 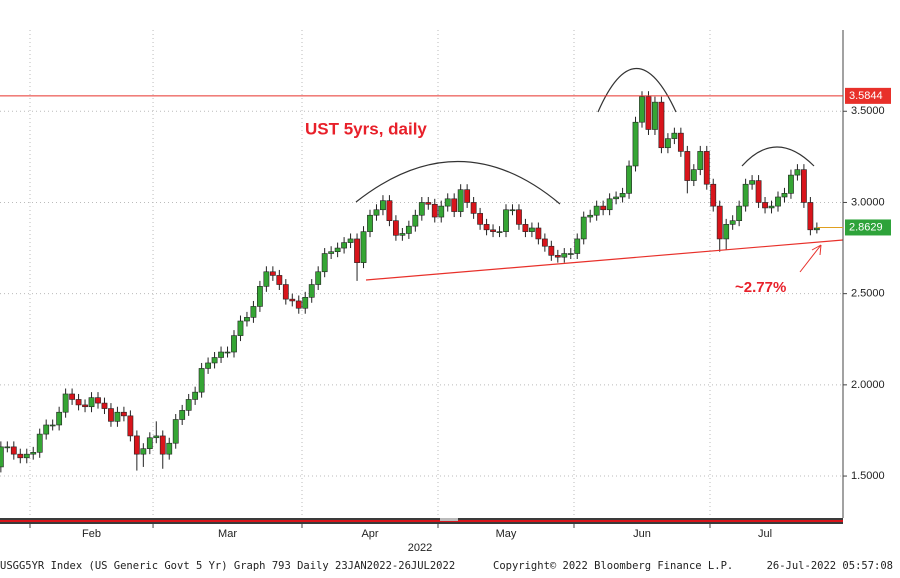 I want to click on last-box, so click(x=868, y=227).